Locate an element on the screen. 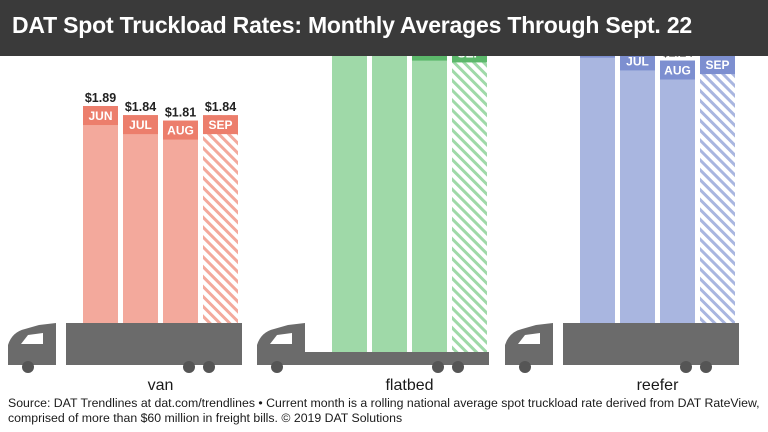 The image size is (768, 432). bar-band-van-jul is located at coordinates (140, 125).